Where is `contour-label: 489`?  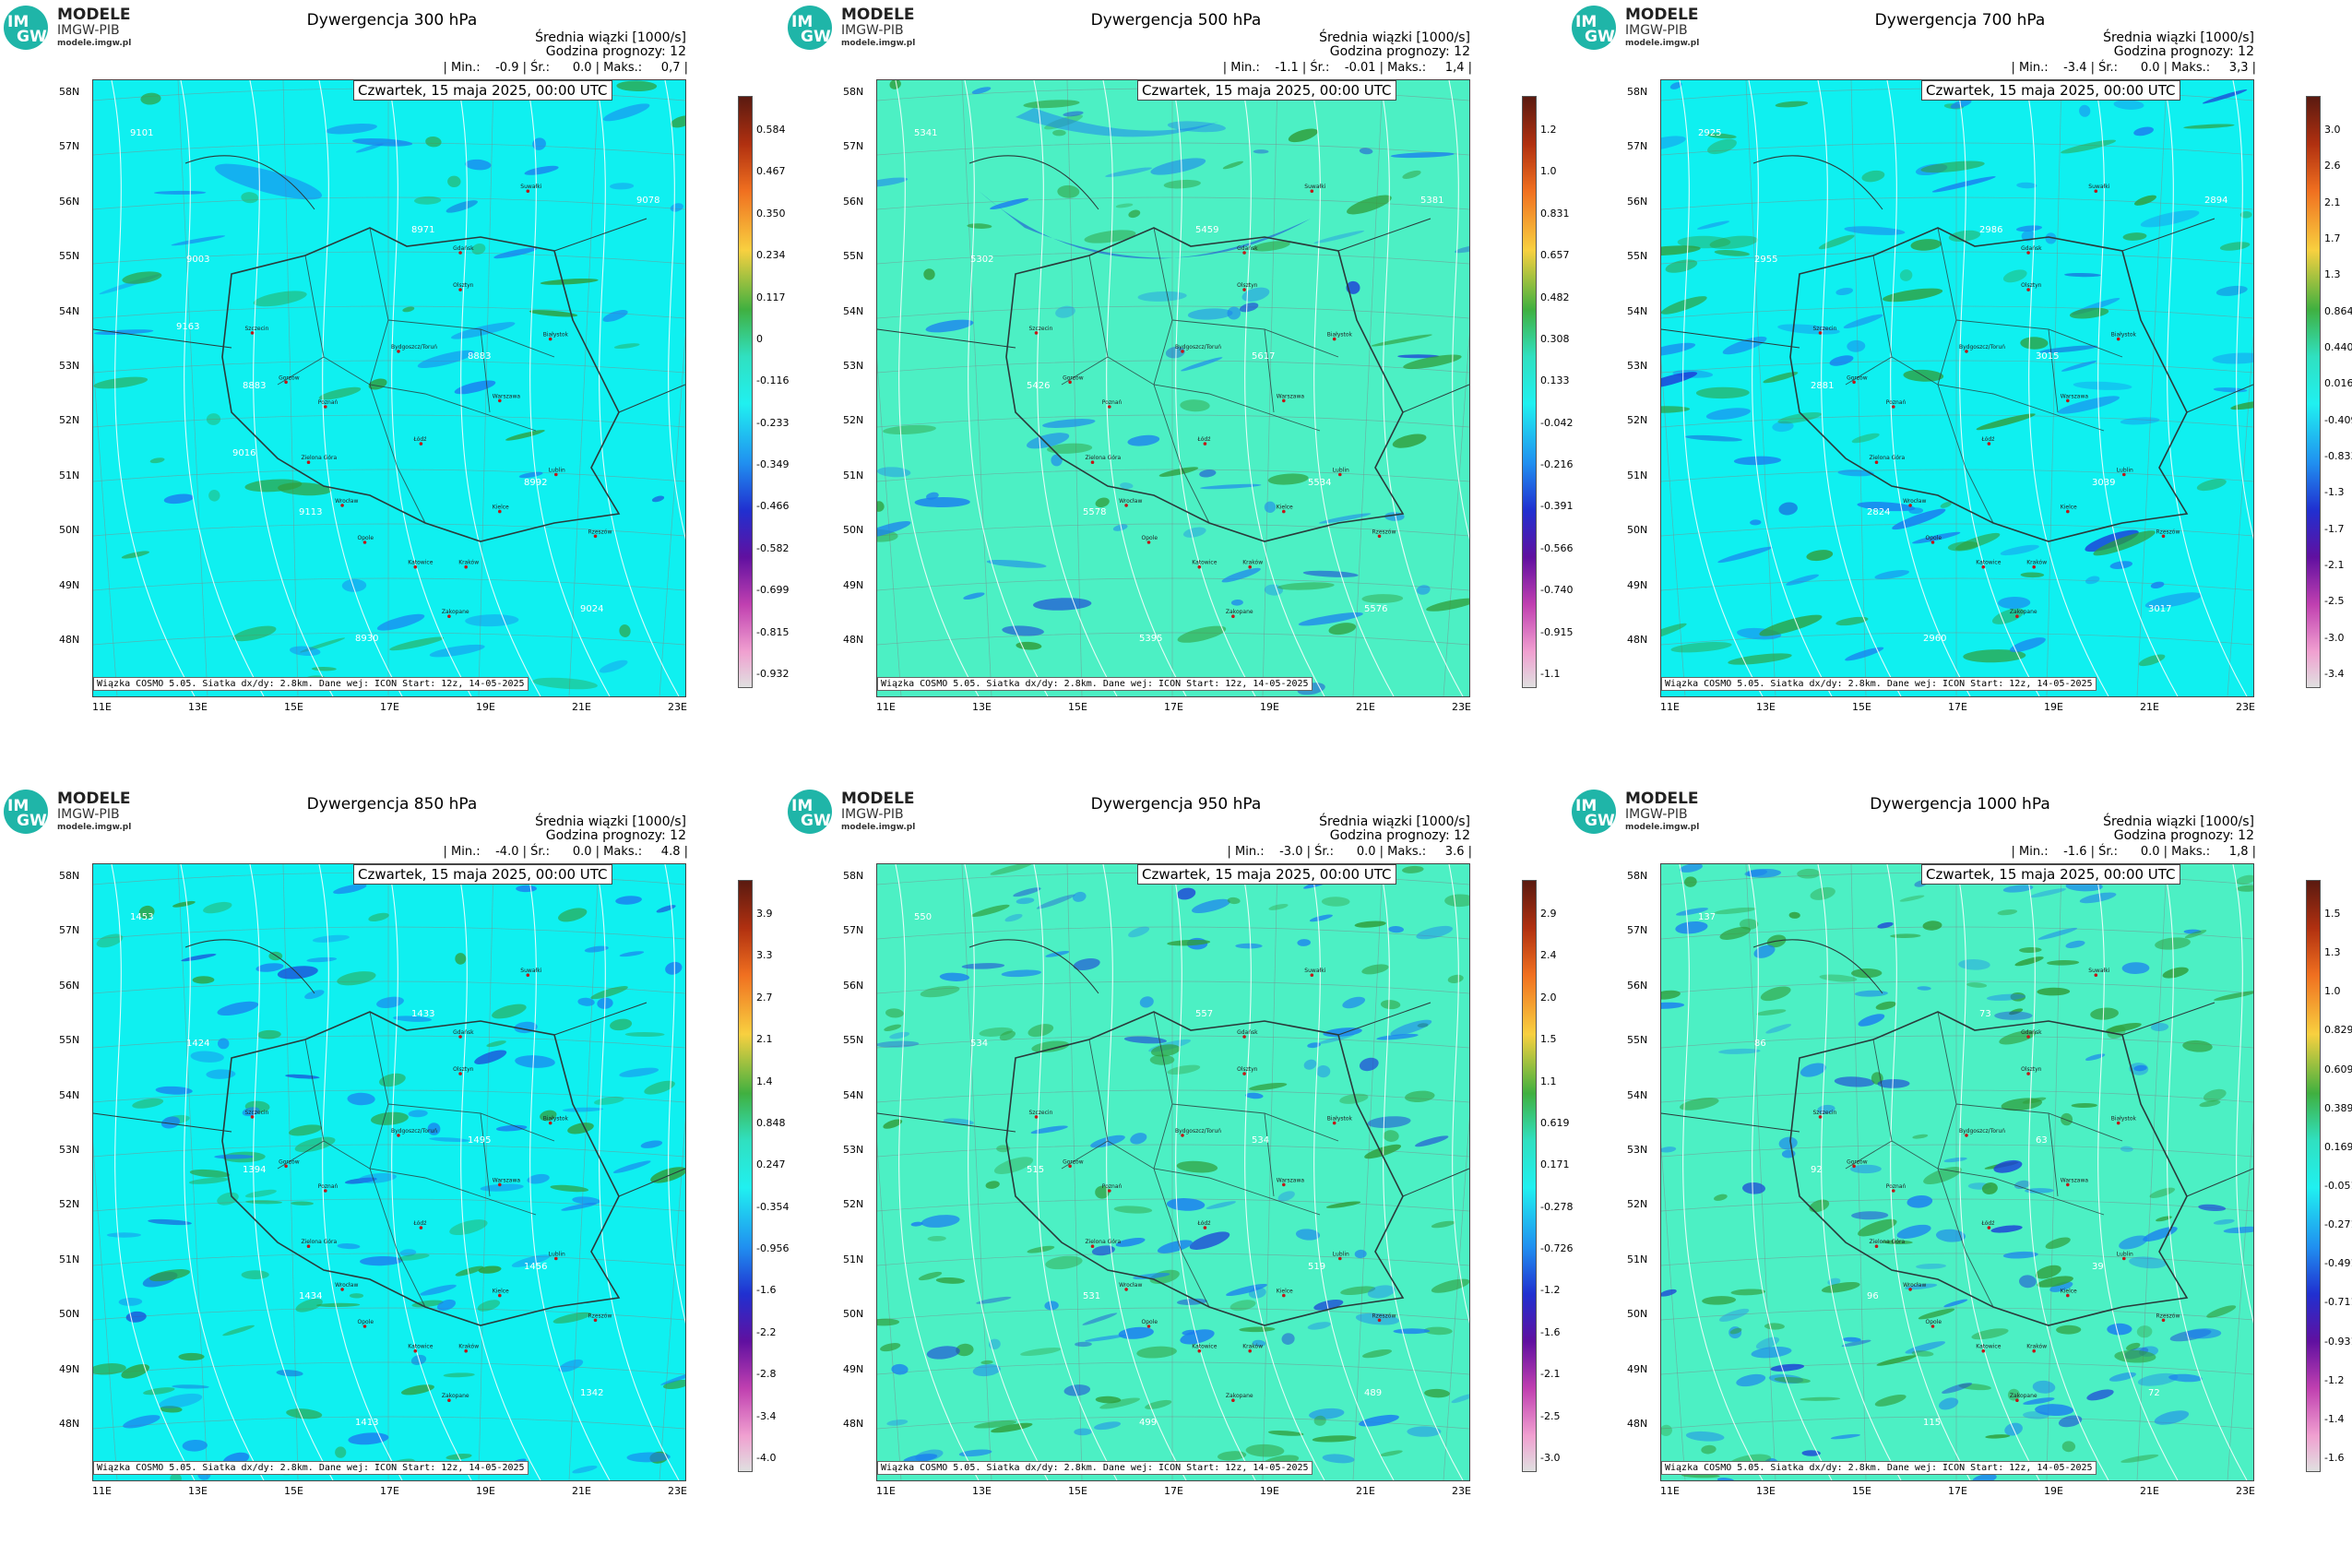
contour-label: 489 is located at coordinates (1373, 1393).